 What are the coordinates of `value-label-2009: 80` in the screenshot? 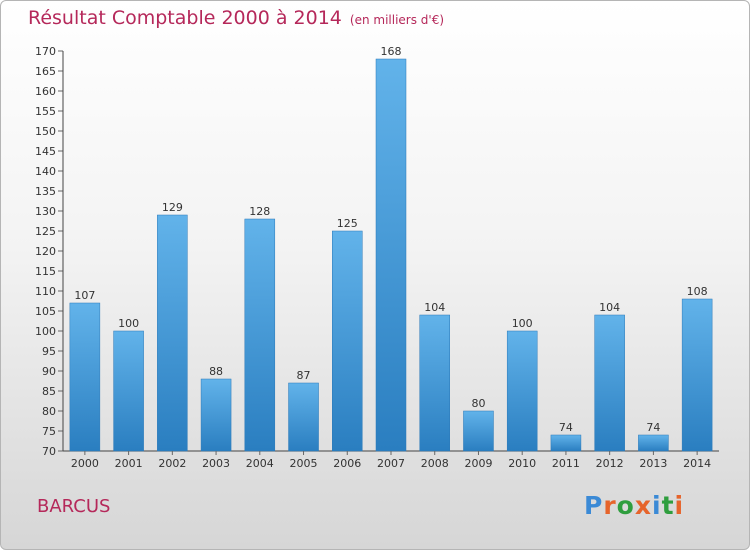 It's located at (478, 403).